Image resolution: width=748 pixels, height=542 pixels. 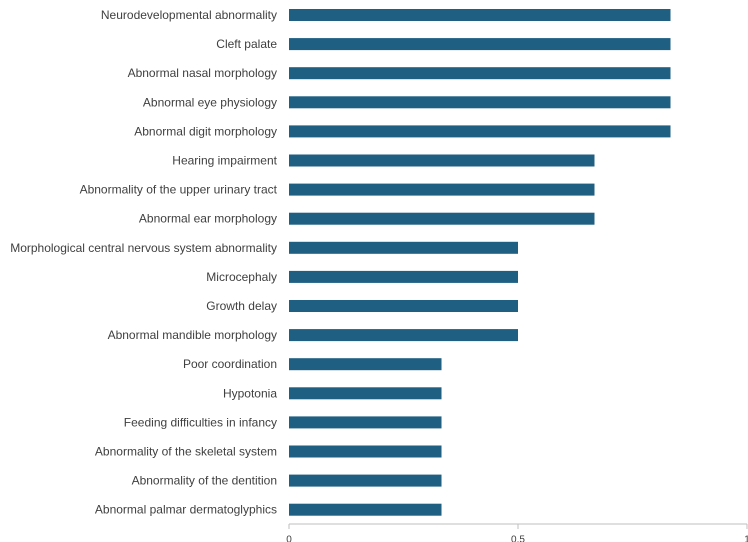 What do you see at coordinates (210, 102) in the screenshot?
I see `category-label: Abnormal eye physiology` at bounding box center [210, 102].